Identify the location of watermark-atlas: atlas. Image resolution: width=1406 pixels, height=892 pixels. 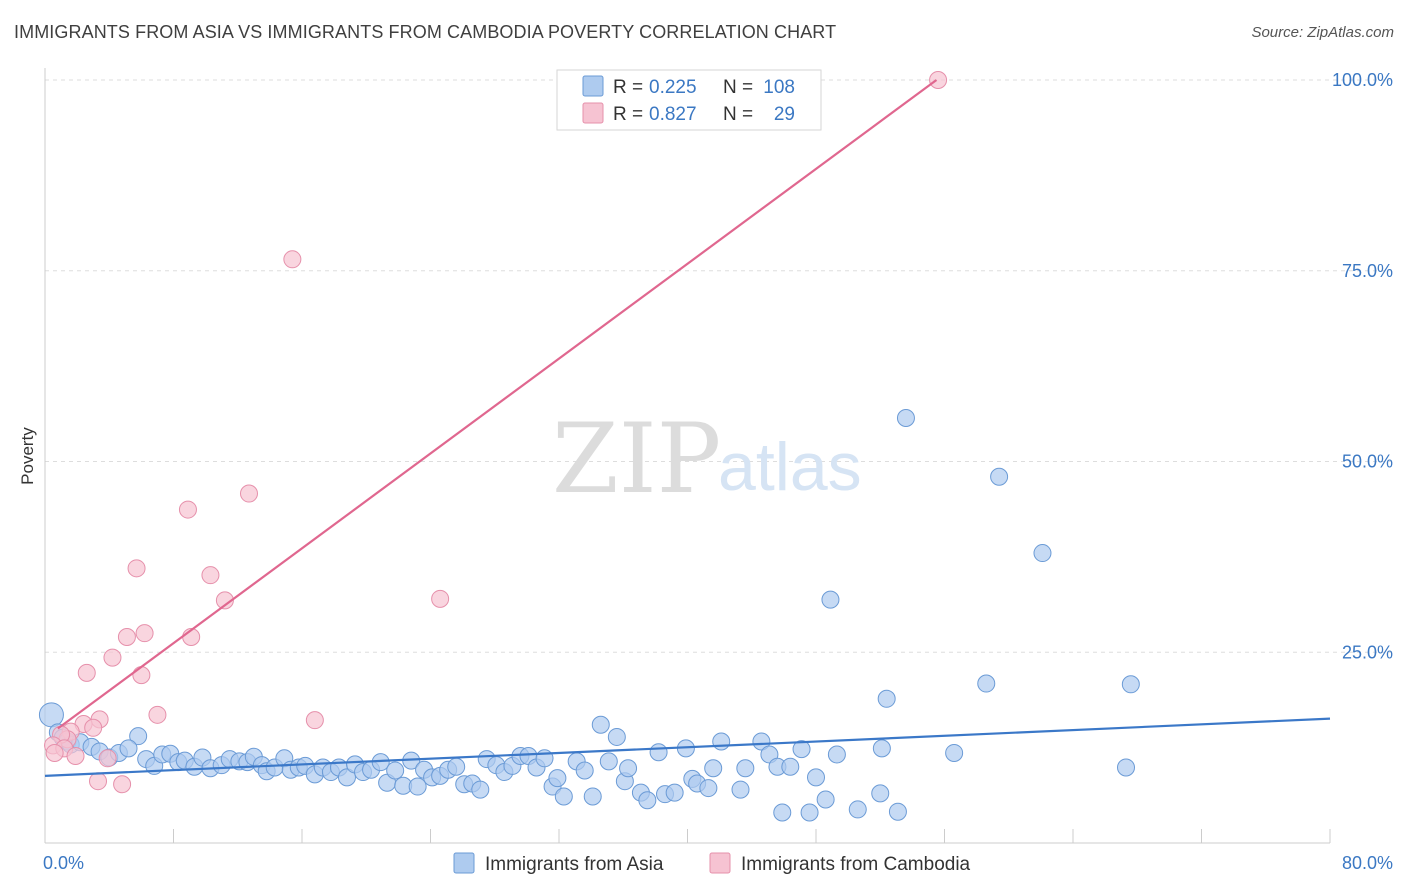
(790, 467).